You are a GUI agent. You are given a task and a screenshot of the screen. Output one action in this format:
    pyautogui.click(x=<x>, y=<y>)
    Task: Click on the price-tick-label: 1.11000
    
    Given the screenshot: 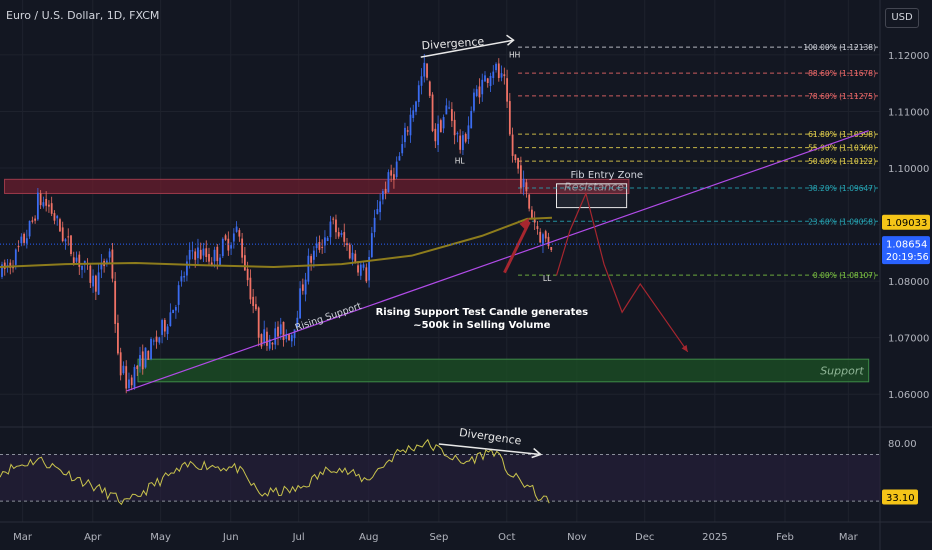 What is the action you would take?
    pyautogui.click(x=908, y=112)
    